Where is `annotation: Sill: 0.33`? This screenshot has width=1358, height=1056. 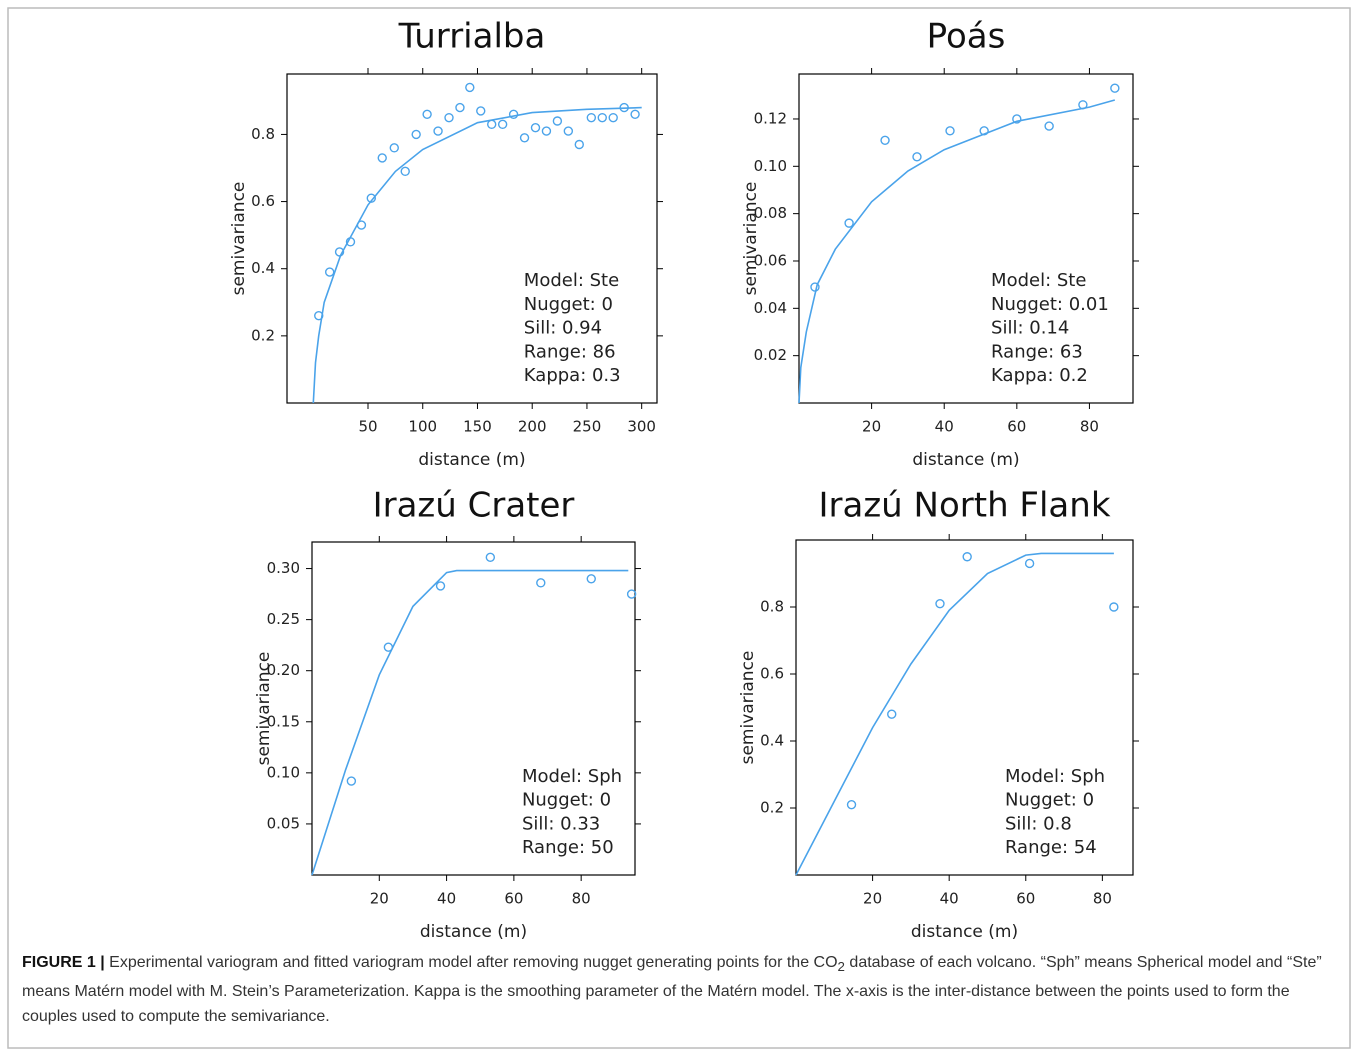
annotation: Sill: 0.33 is located at coordinates (561, 823).